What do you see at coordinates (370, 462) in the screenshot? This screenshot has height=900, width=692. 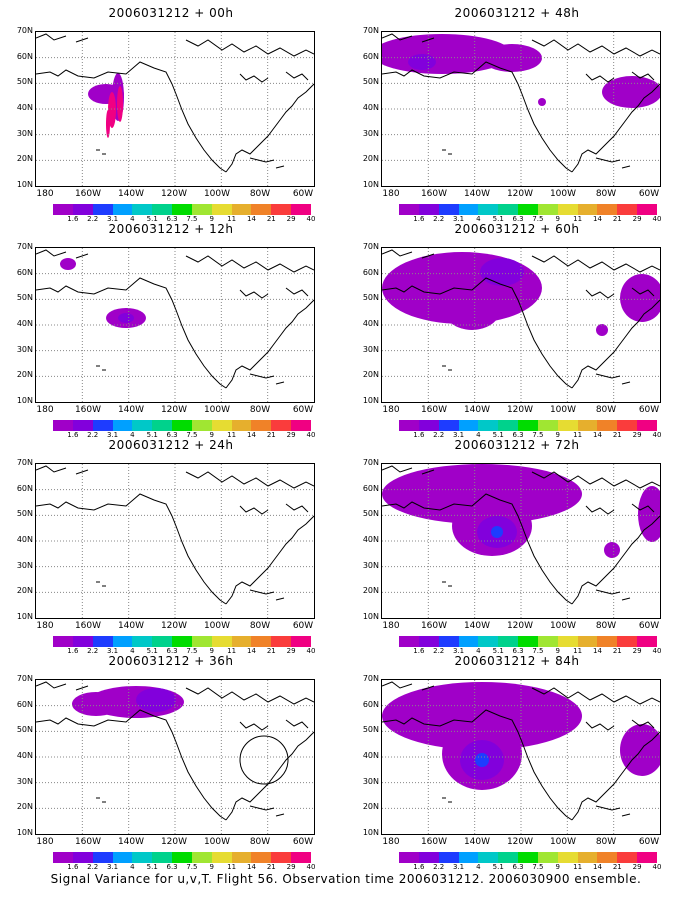 I see `lat-tick-label: 70N` at bounding box center [370, 462].